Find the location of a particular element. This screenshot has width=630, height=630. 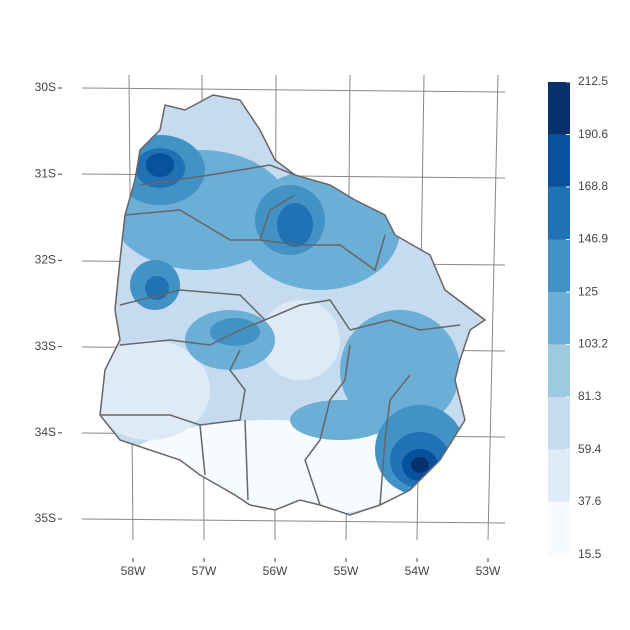

legend-label: 212.5 is located at coordinates (593, 81).